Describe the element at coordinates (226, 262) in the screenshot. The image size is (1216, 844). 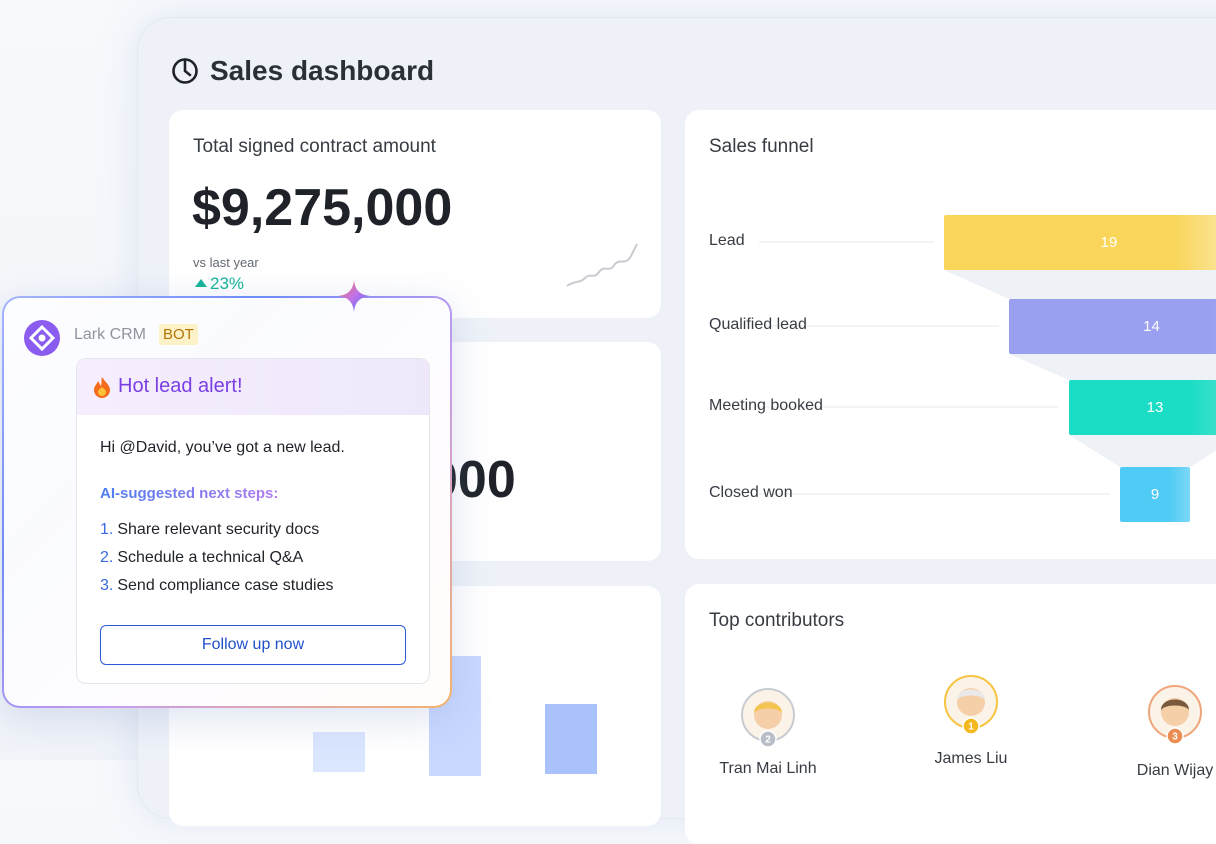
I see `comparison-label: vs last year` at that location.